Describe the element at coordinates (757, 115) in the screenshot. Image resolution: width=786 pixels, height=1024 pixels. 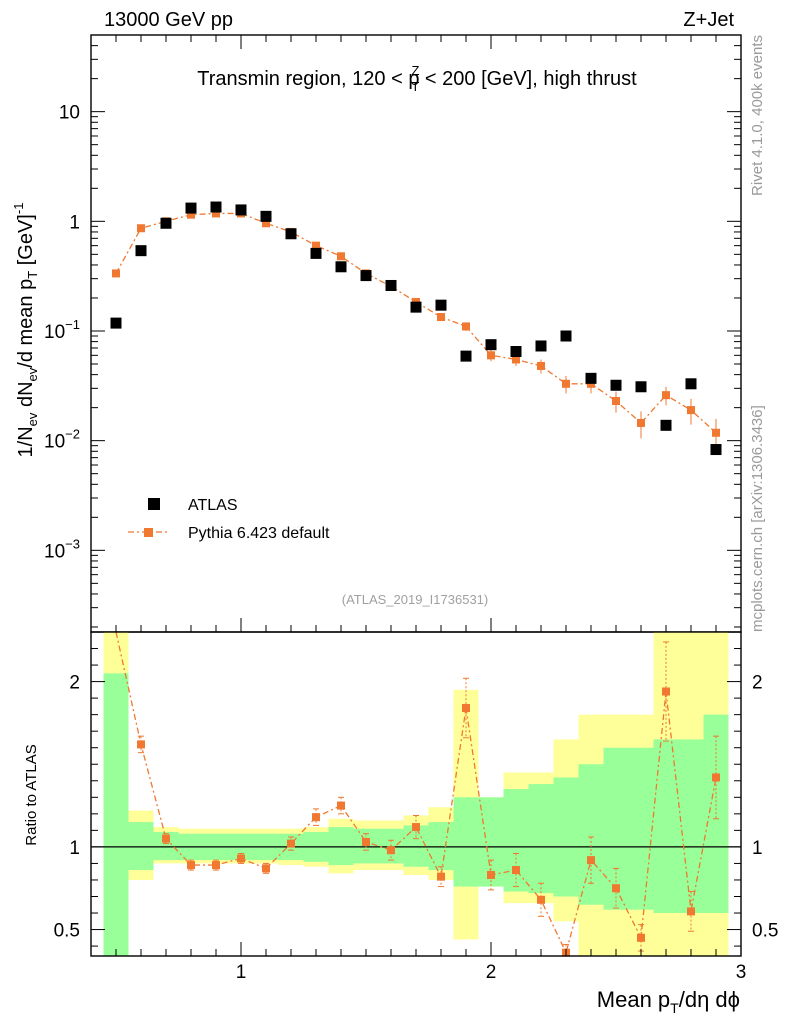
I see `rivet-label: Rivet 4.1.0, 400k events` at that location.